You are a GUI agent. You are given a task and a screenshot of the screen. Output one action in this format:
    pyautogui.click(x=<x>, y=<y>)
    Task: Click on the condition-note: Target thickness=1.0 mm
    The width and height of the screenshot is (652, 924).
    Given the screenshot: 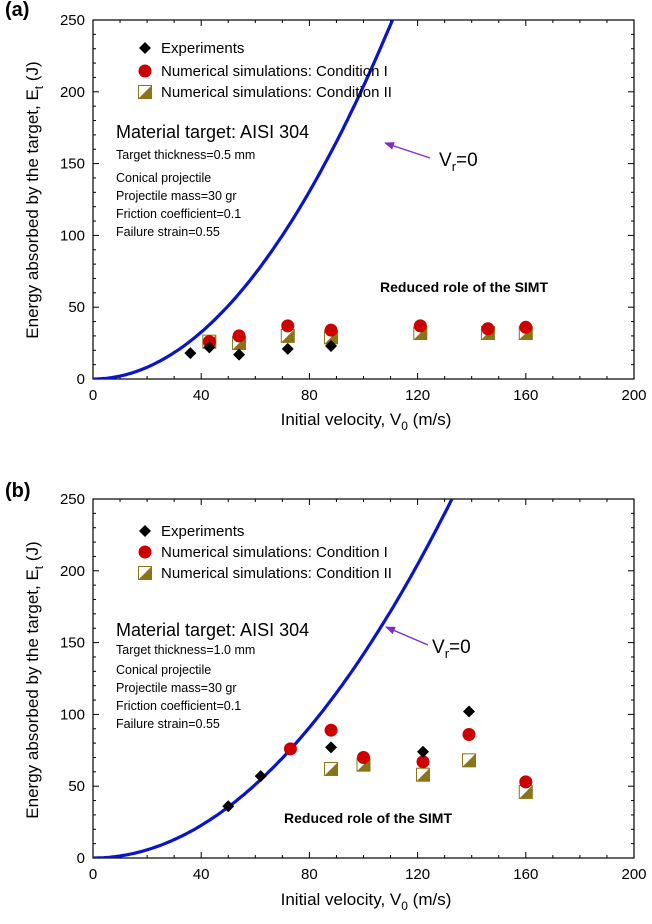 What is the action you would take?
    pyautogui.click(x=185, y=650)
    